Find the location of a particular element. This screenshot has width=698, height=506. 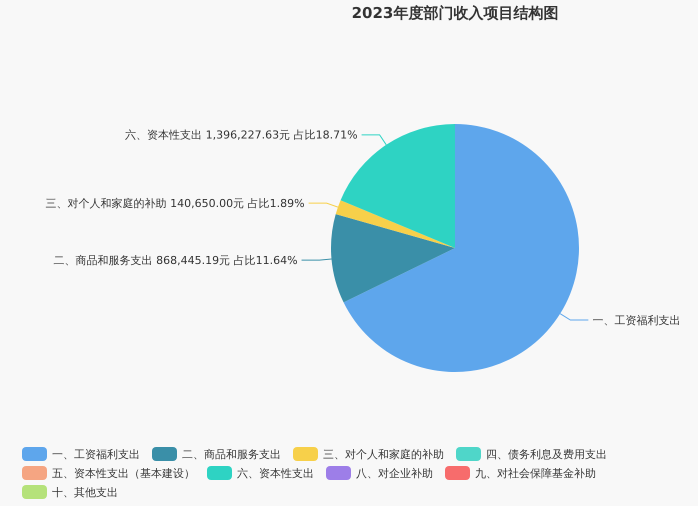

chart-title: 2023年度部门收入项目结构图 is located at coordinates (455, 13).